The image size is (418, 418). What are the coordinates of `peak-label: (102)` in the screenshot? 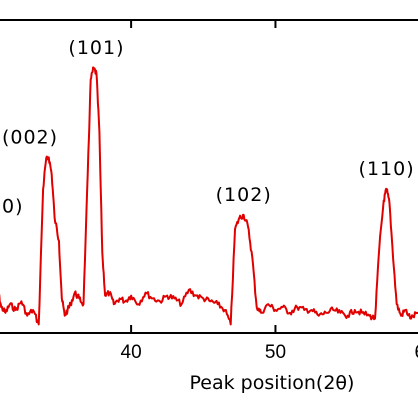 It's located at (244, 195).